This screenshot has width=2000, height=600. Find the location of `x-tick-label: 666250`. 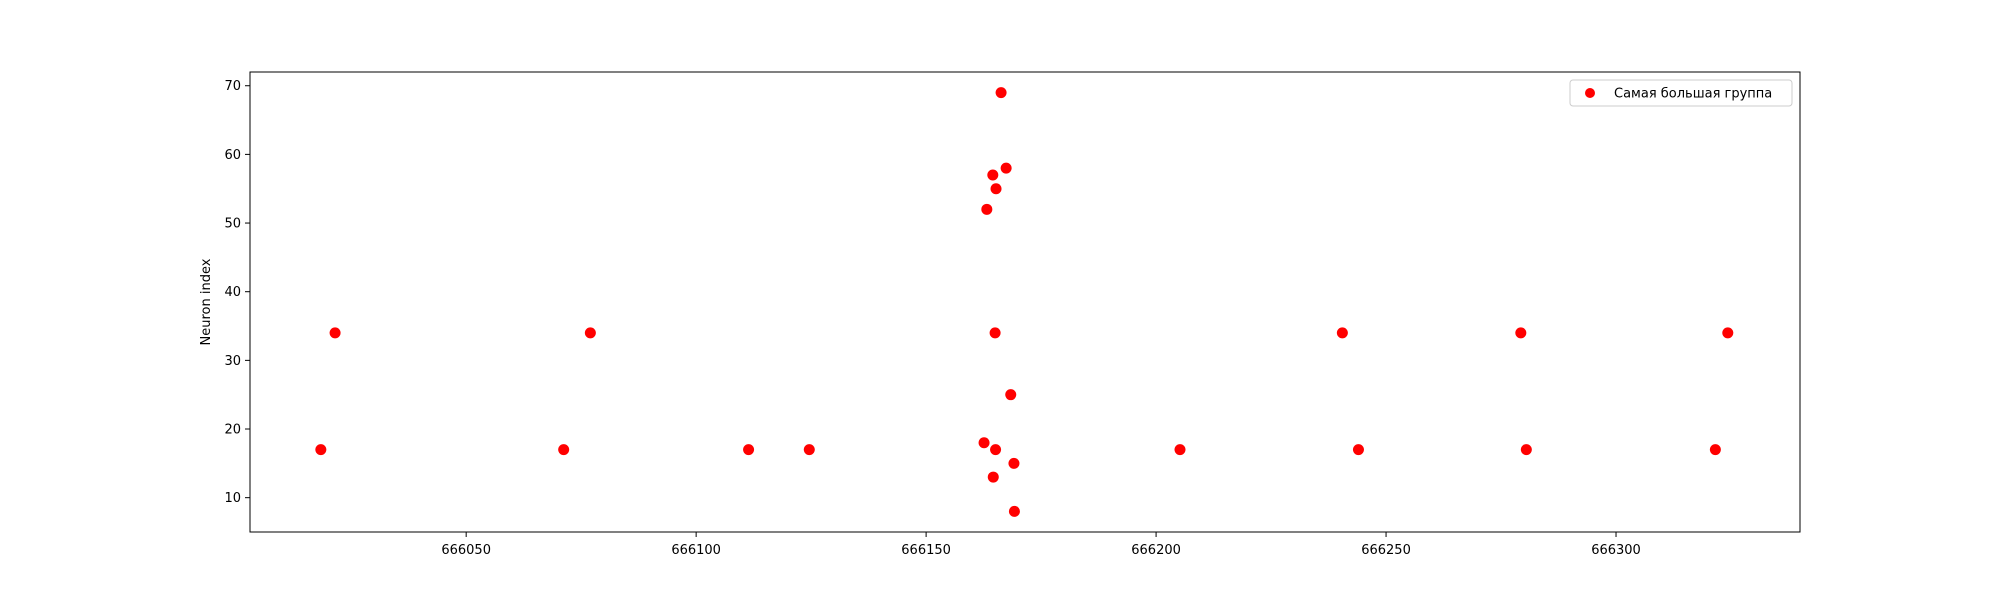

x-tick-label: 666250 is located at coordinates (1386, 550).